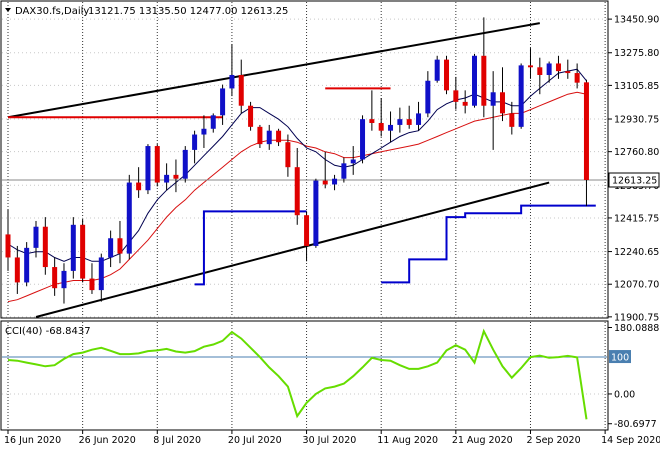  I want to click on cci-tick-label: 0.00, so click(624, 394).